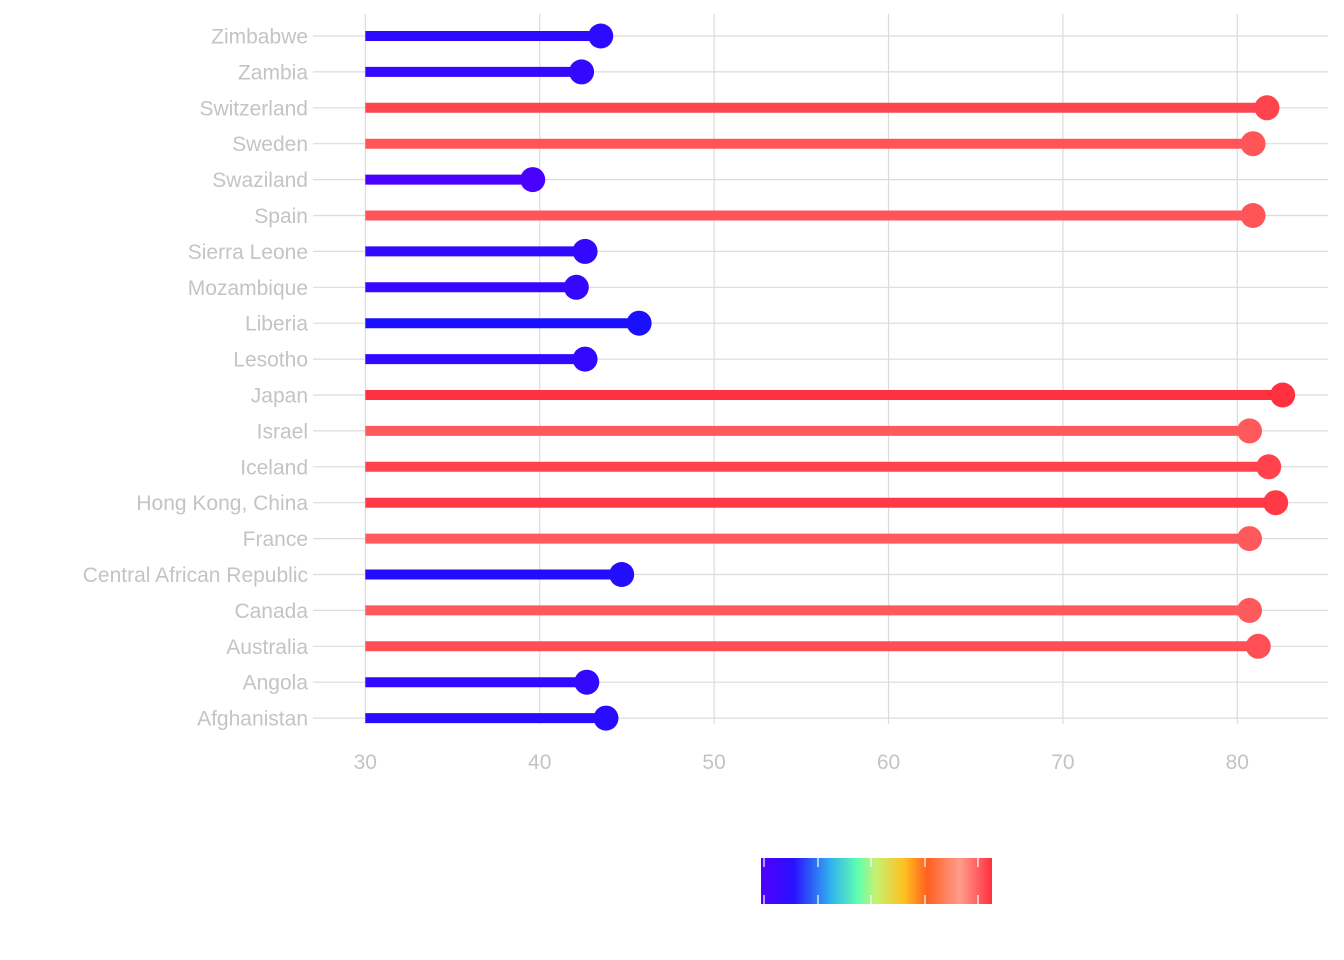 This screenshot has width=1344, height=960. Describe the element at coordinates (713, 762) in the screenshot. I see `x-tick-label: 50` at that location.